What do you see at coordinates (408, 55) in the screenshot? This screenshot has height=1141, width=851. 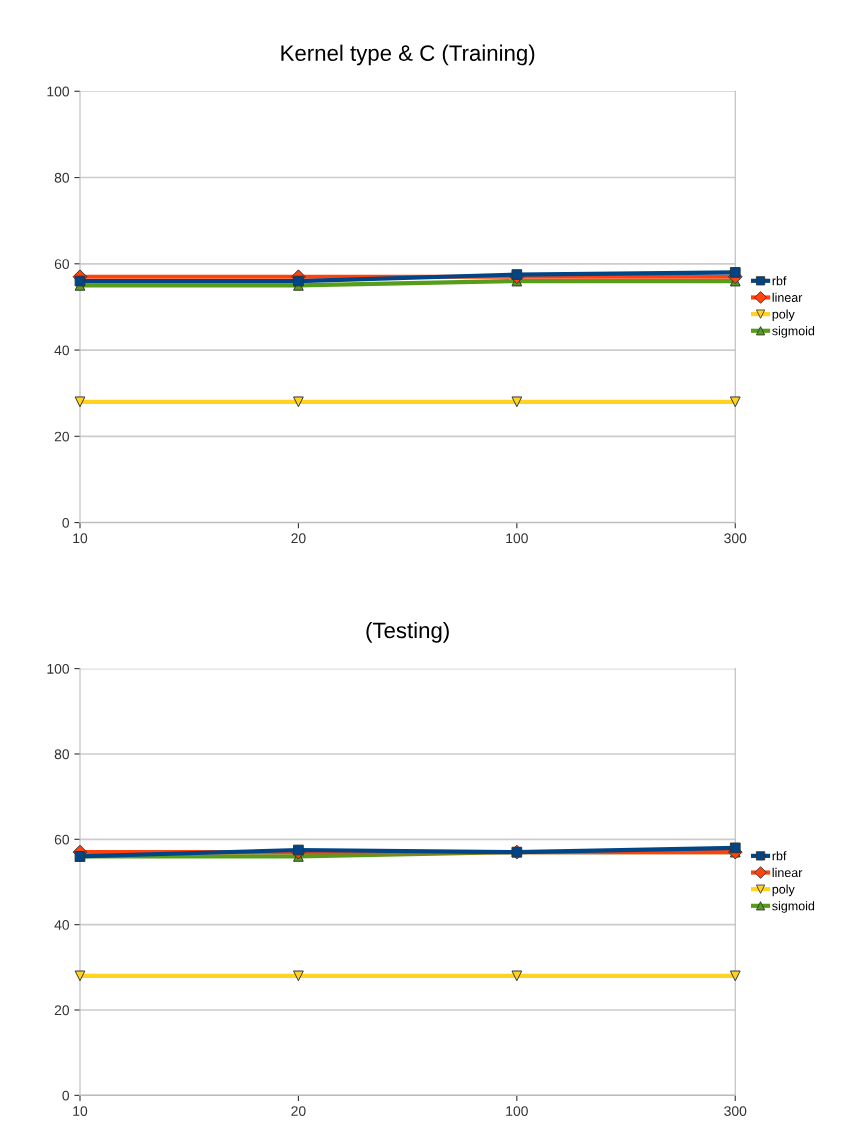 I see `chart-title: Kernel type & C (Training)` at bounding box center [408, 55].